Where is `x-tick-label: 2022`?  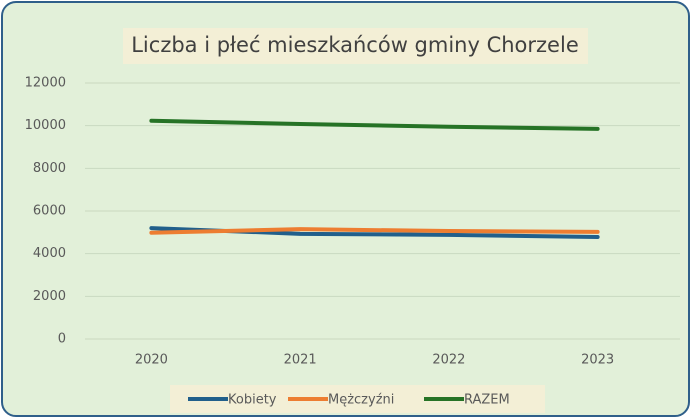 x-tick-label: 2022 is located at coordinates (448, 360).